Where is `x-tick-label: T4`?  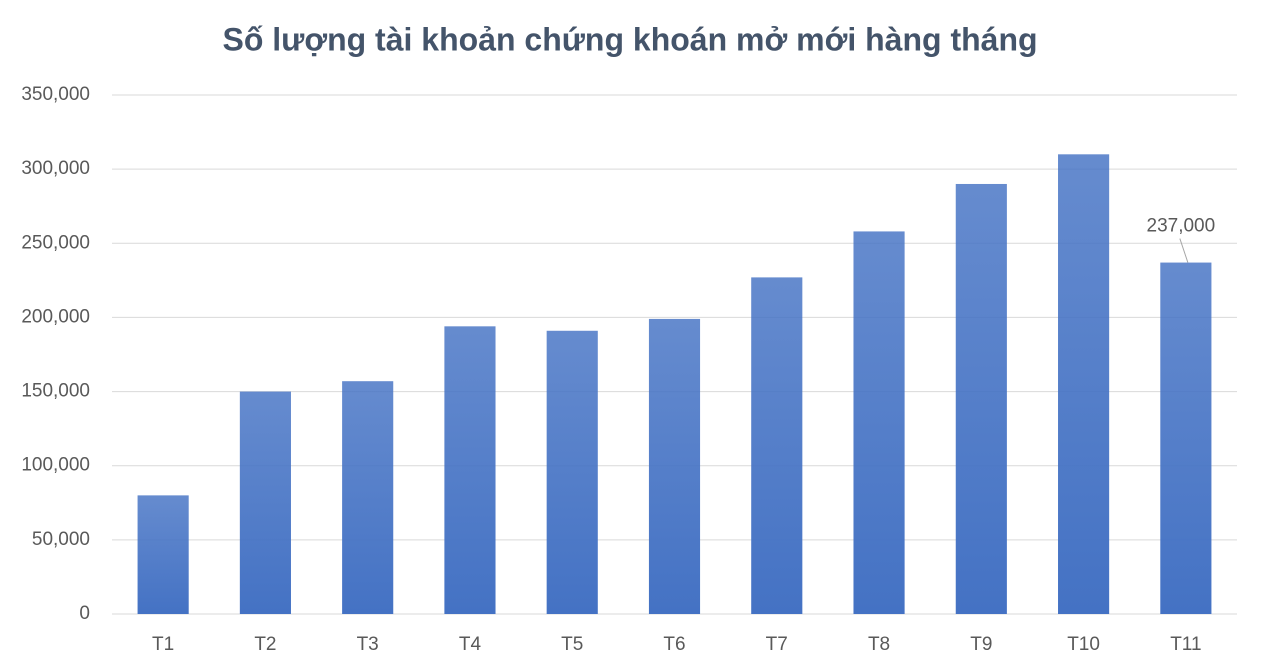 x-tick-label: T4 is located at coordinates (470, 644).